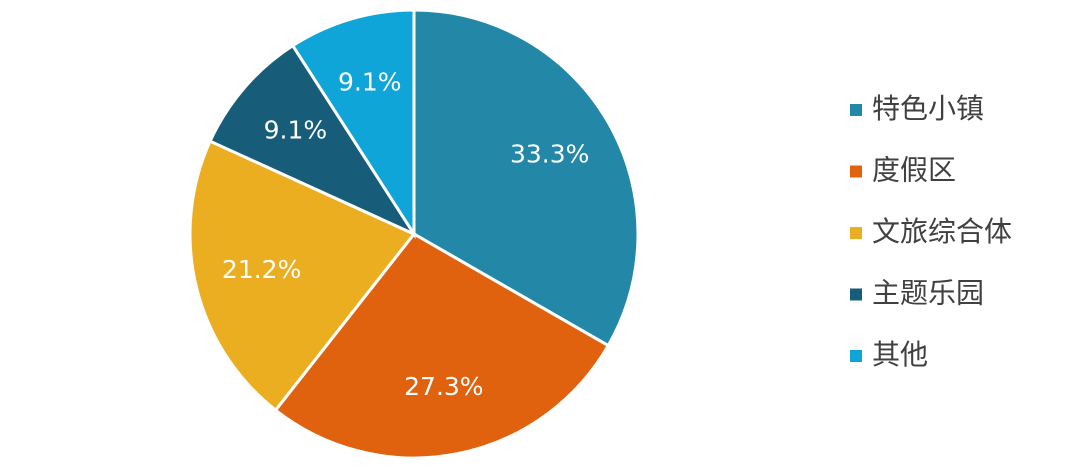 The image size is (1080, 470). What do you see at coordinates (443, 386) in the screenshot?
I see `data-label: 27.3%` at bounding box center [443, 386].